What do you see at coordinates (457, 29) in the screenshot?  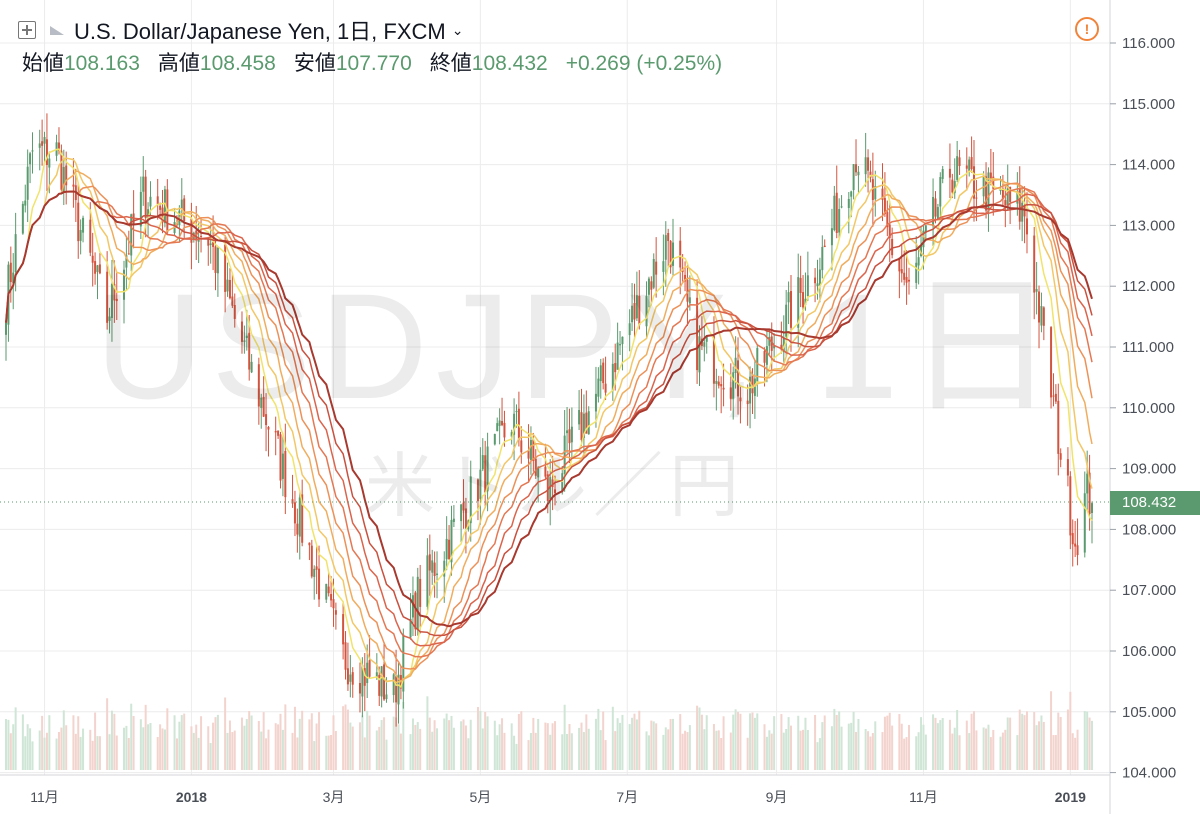 I see `chevron-down-icon: ⌄` at bounding box center [457, 29].